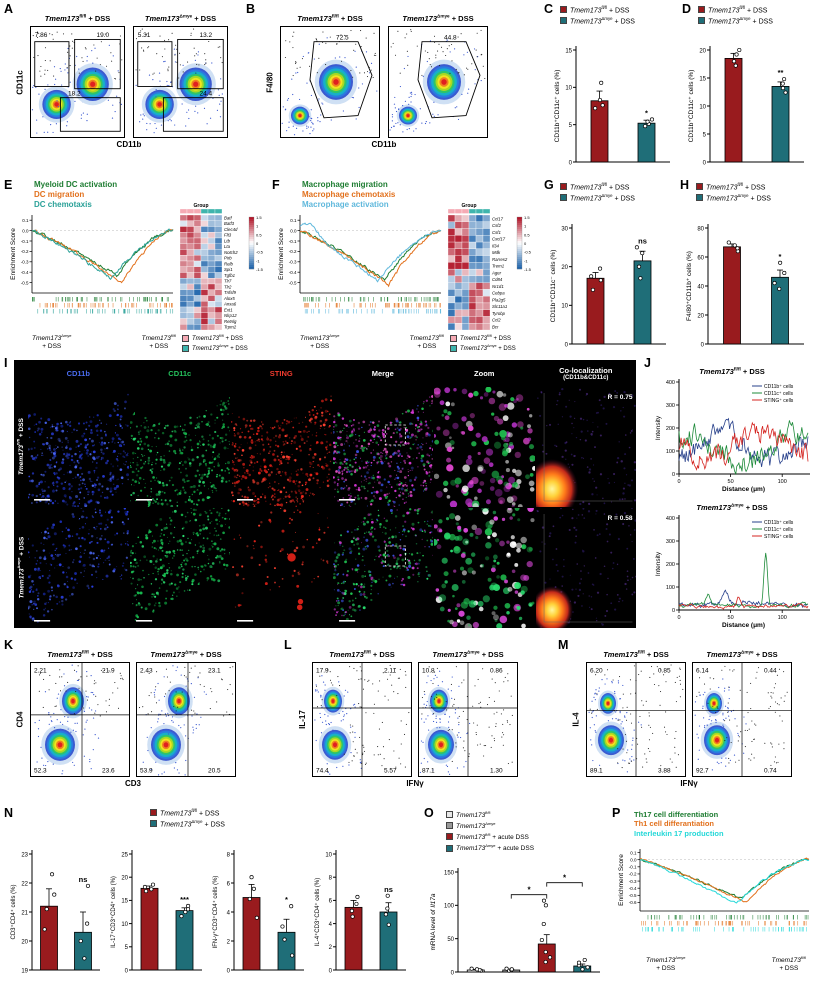 This screenshot has width=815, height=987. What do you see at coordinates (158, 909) in the screenshot?
I see `panel-n-bar-chart-il17: 0 5 10 15 20 25 *** IL-17⁺CD3⁺CD4⁺ cells (%)` at bounding box center [158, 909].